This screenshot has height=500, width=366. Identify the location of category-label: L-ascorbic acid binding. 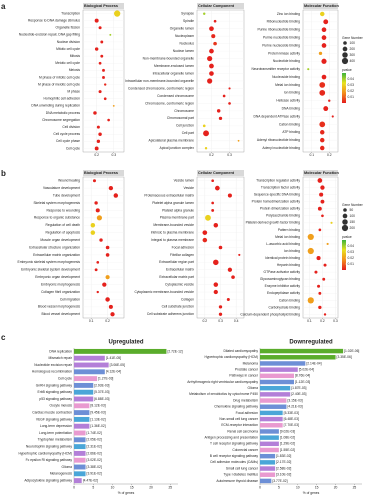
(283, 244).